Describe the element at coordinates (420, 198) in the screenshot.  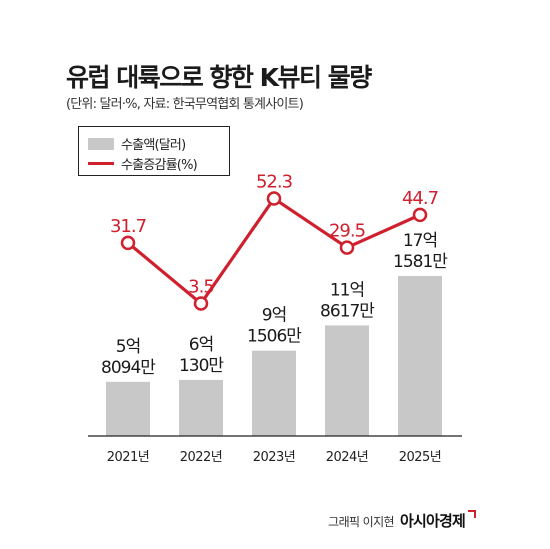
I see `line-value-label: 44.7` at that location.